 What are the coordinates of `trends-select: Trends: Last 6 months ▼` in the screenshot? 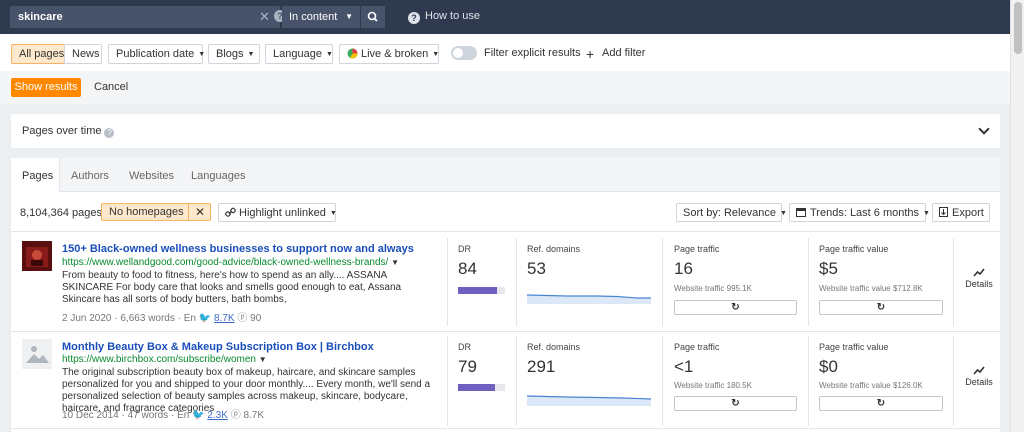 It's located at (859, 212).